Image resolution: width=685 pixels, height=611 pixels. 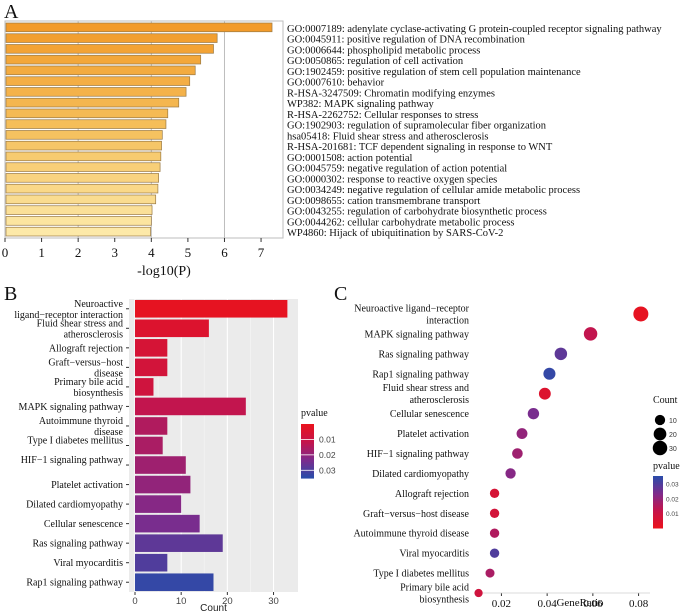 I want to click on panel-a-tick-label: 3, so click(x=114, y=252).